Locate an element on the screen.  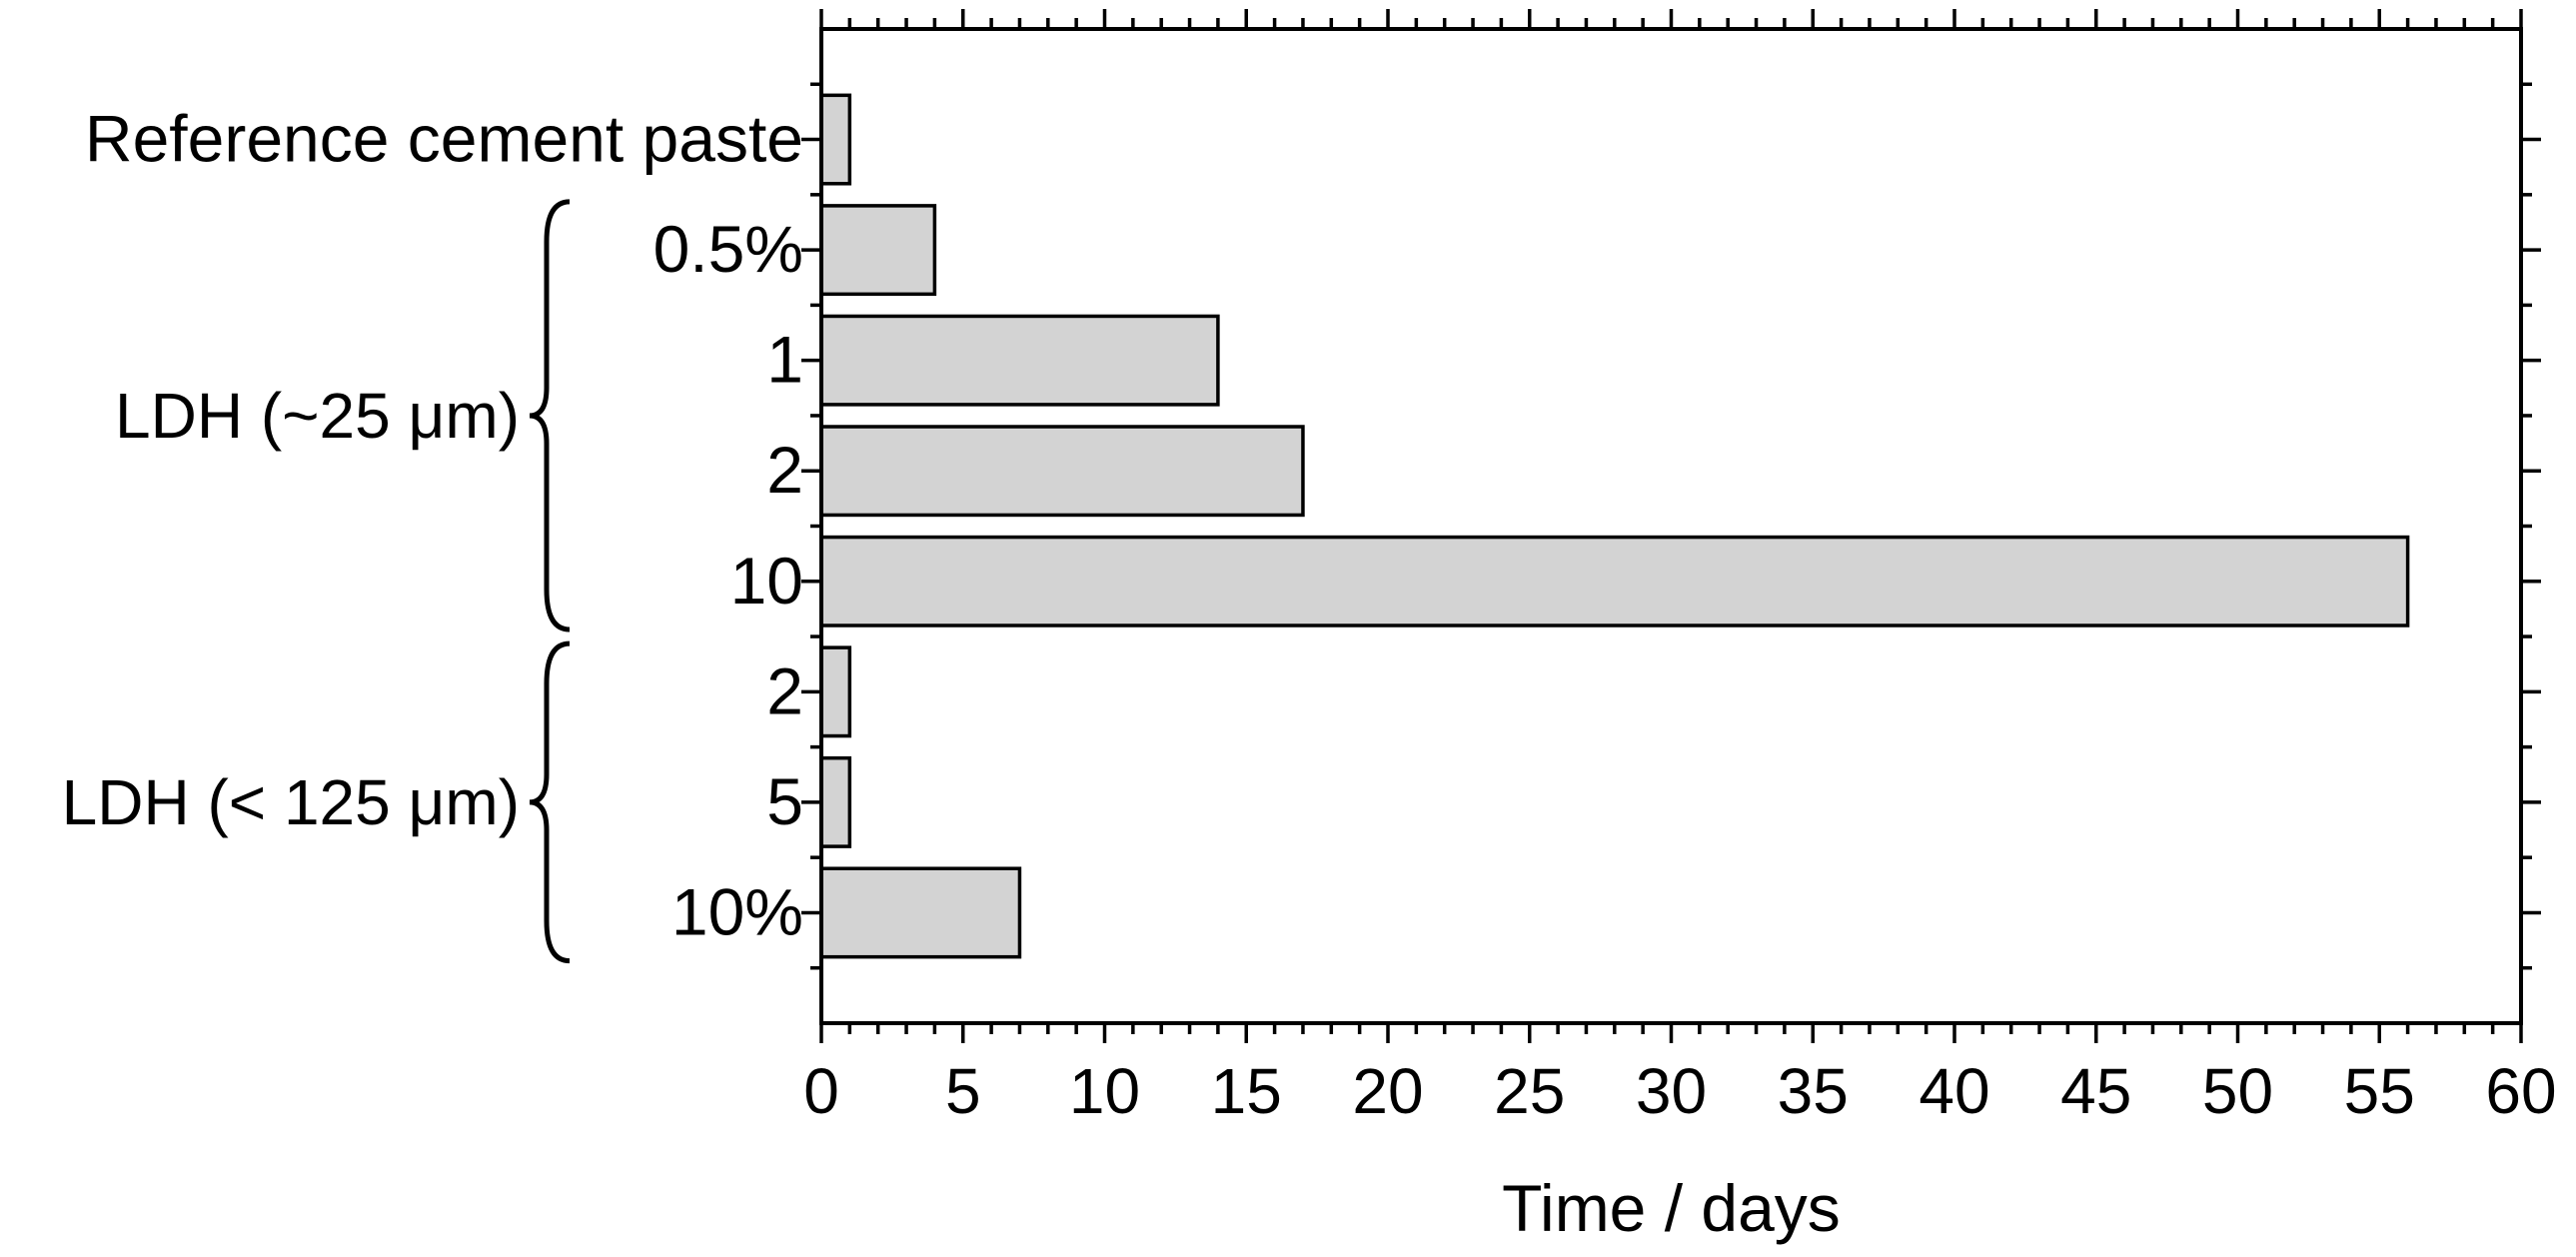
category-label-4: 2 is located at coordinates (784, 470).